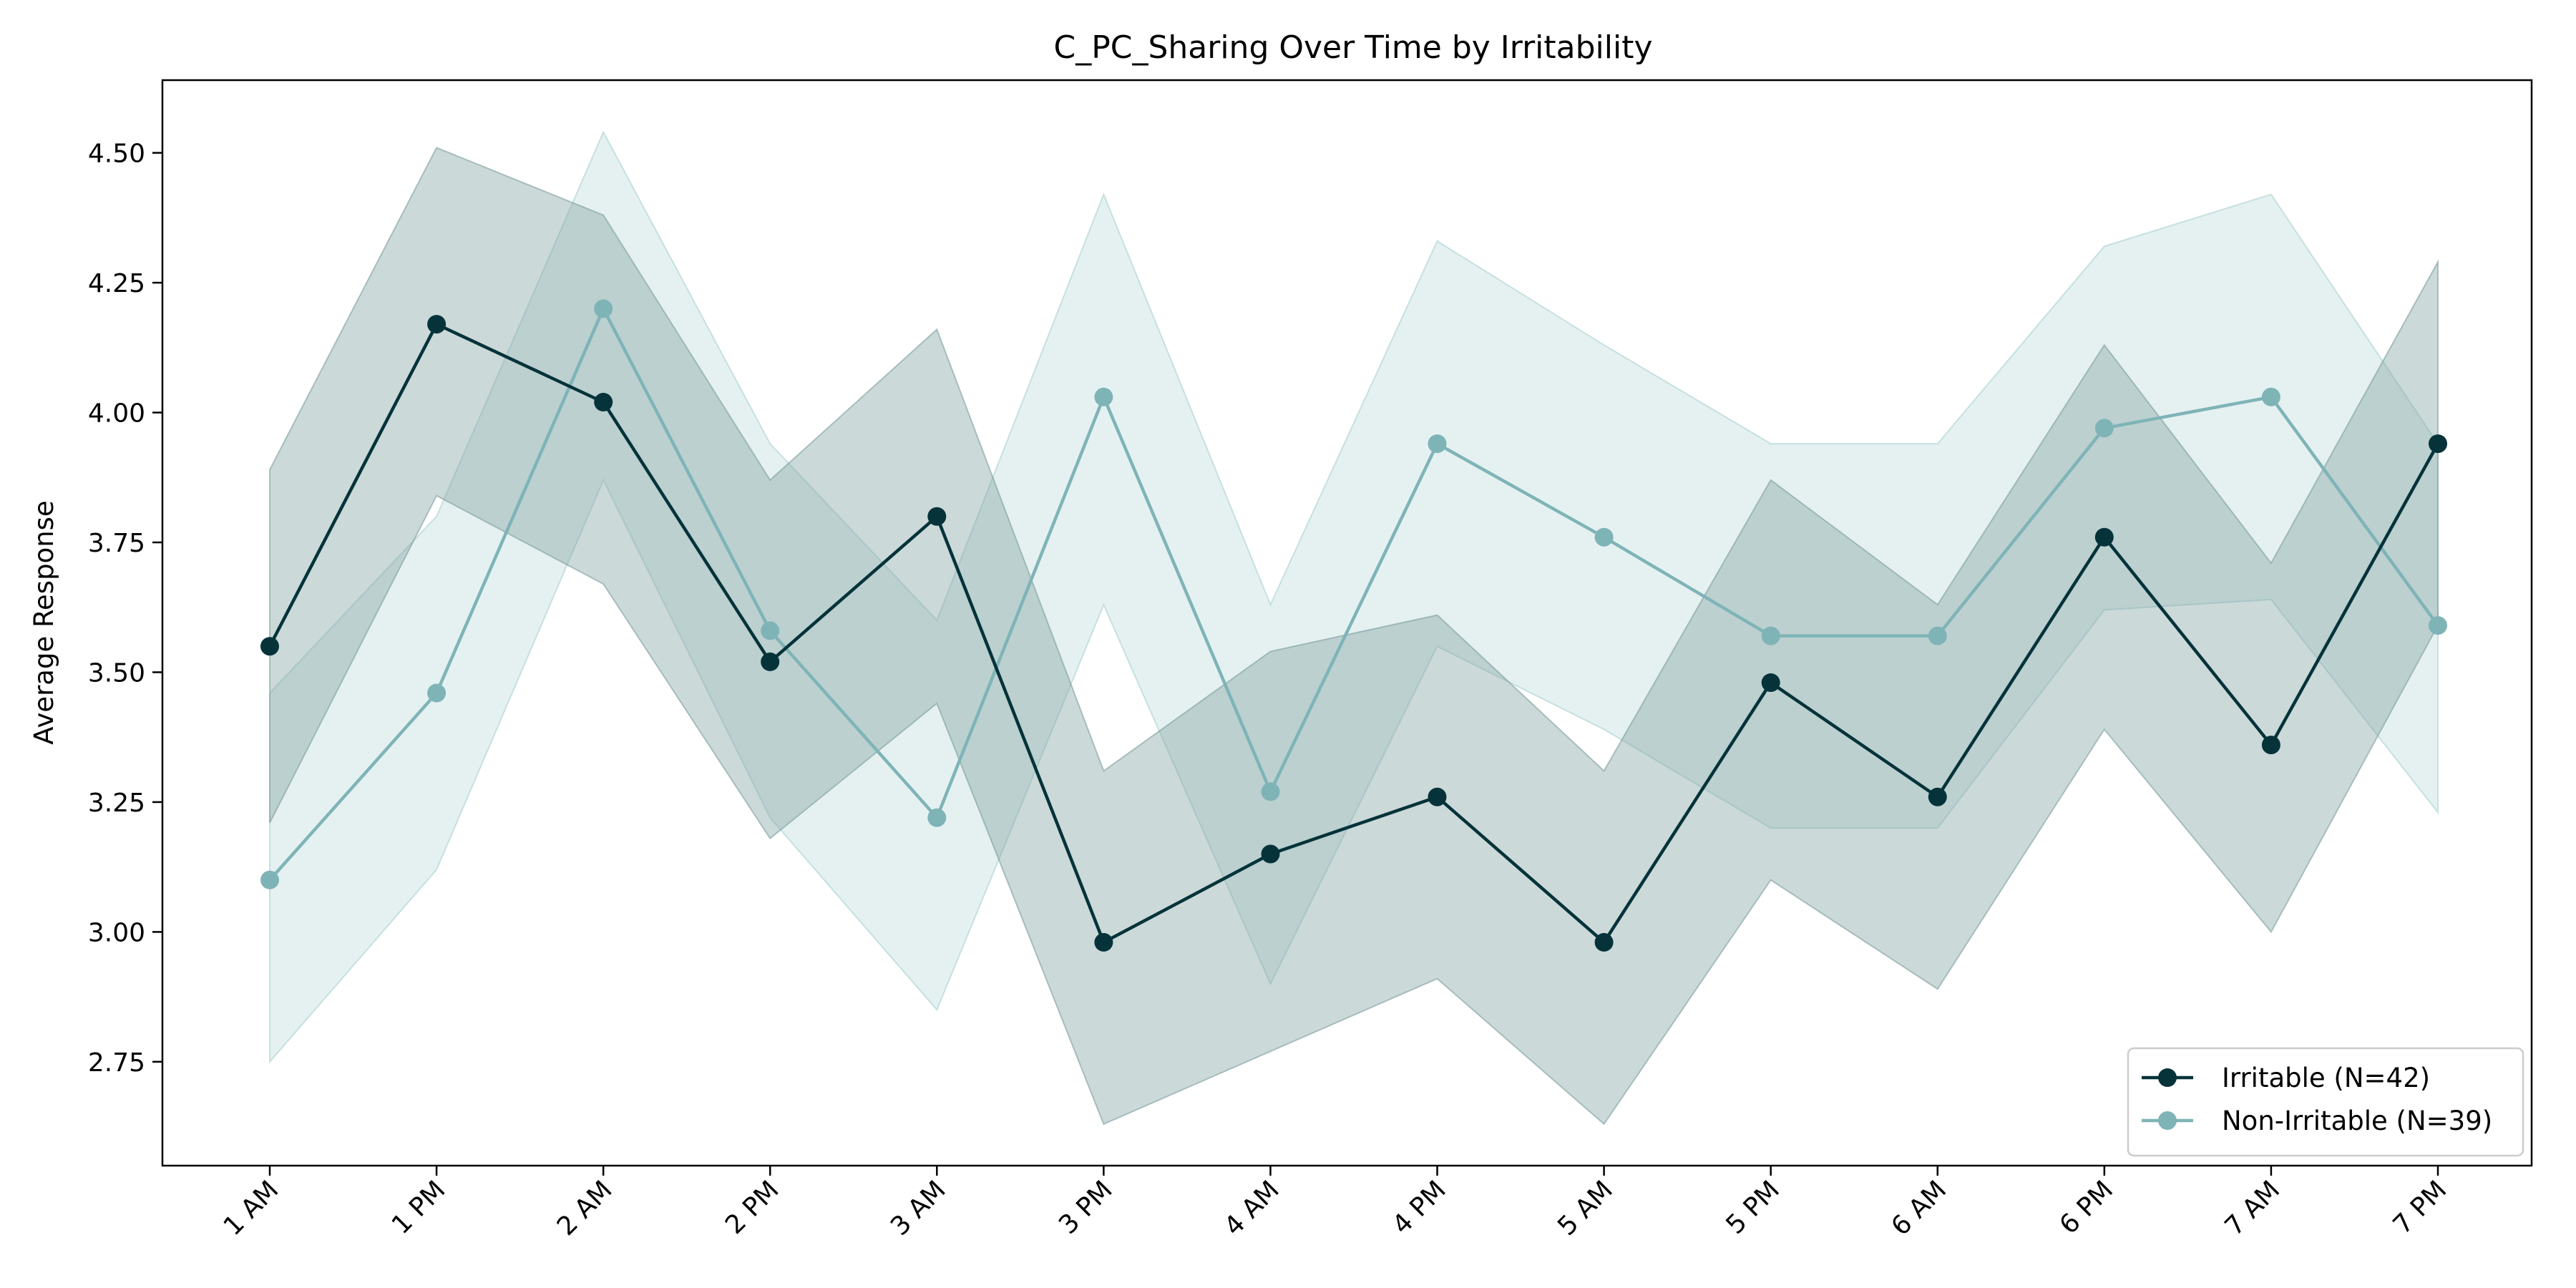 Image resolution: width=2576 pixels, height=1288 pixels. I want to click on legend-box, so click(2325, 1102).